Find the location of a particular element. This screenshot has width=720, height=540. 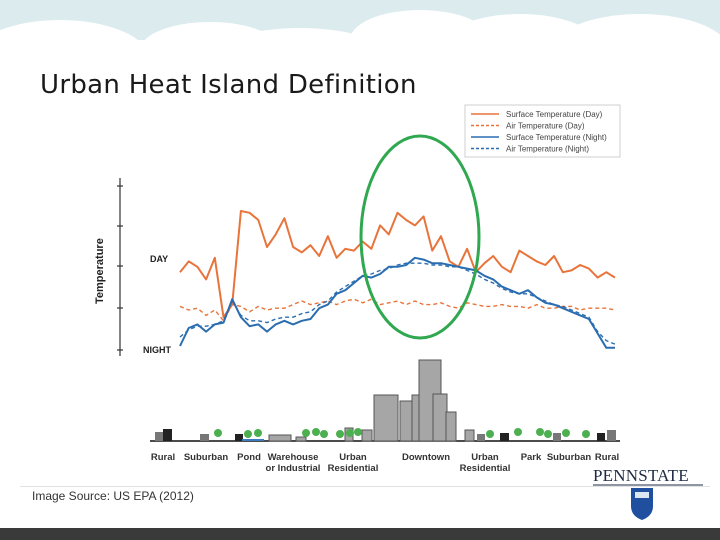

downtown-highlight-ellipse is located at coordinates (420, 237).